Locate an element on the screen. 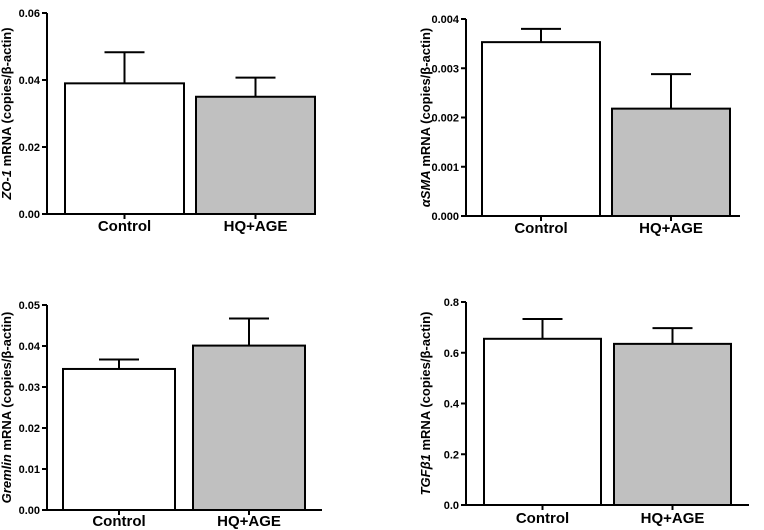 This screenshot has height=530, width=764. y-tick-label: 0.004 is located at coordinates (445, 20).